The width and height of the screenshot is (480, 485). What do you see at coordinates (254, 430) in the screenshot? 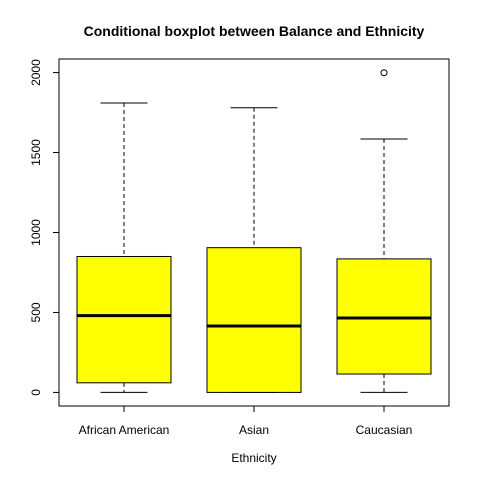
I see `x-tick-label: Asian` at bounding box center [254, 430].